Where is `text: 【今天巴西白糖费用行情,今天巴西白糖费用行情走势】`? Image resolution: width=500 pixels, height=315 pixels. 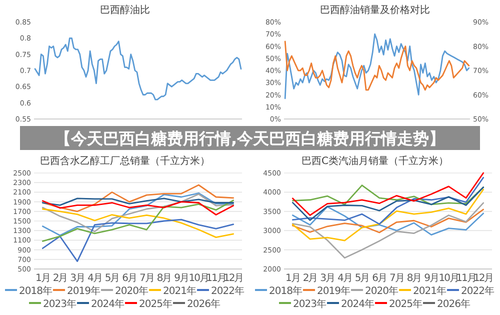
text: 【今天巴西白糖费用行情,今天巴西白糖费用行情走势】 is located at coordinates (250, 138).